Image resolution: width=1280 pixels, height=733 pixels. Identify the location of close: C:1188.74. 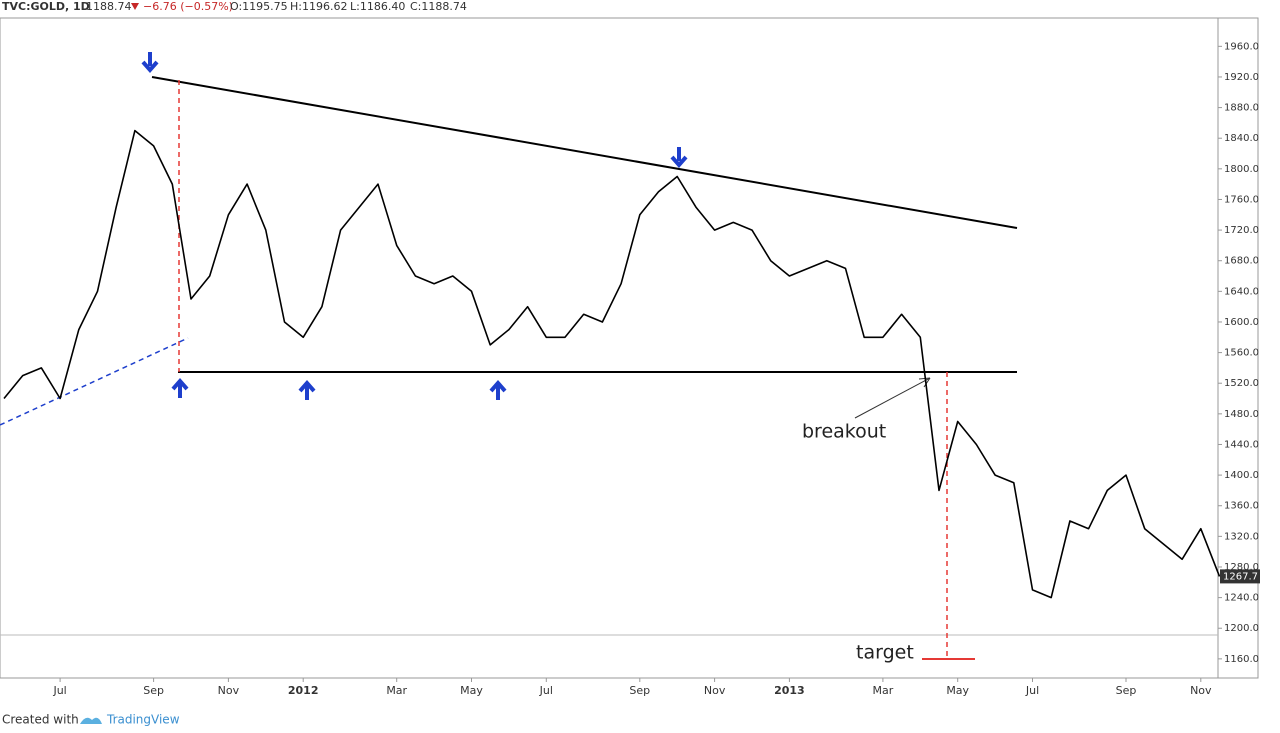
(438, 6).